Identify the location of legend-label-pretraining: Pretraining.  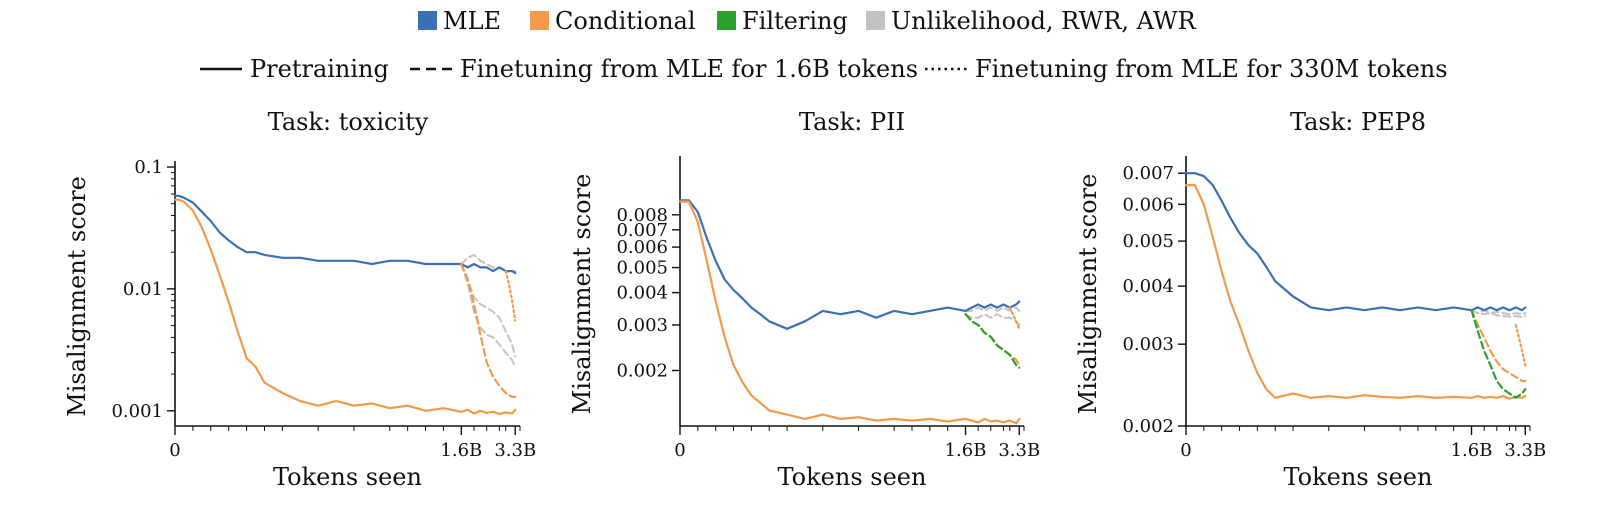
(319, 69).